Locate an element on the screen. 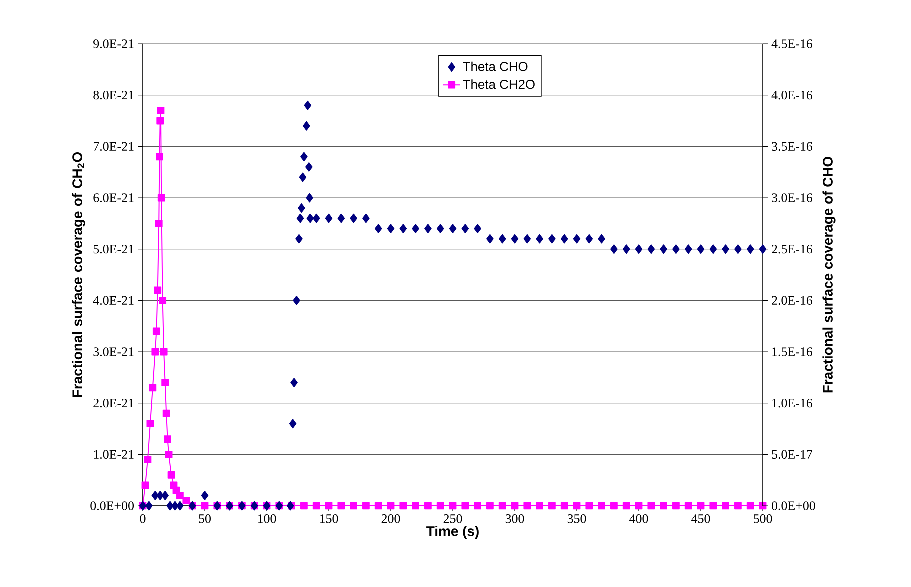 Image resolution: width=911 pixels, height=587 pixels. y2-tick-label: 2.0E-16 is located at coordinates (792, 301).